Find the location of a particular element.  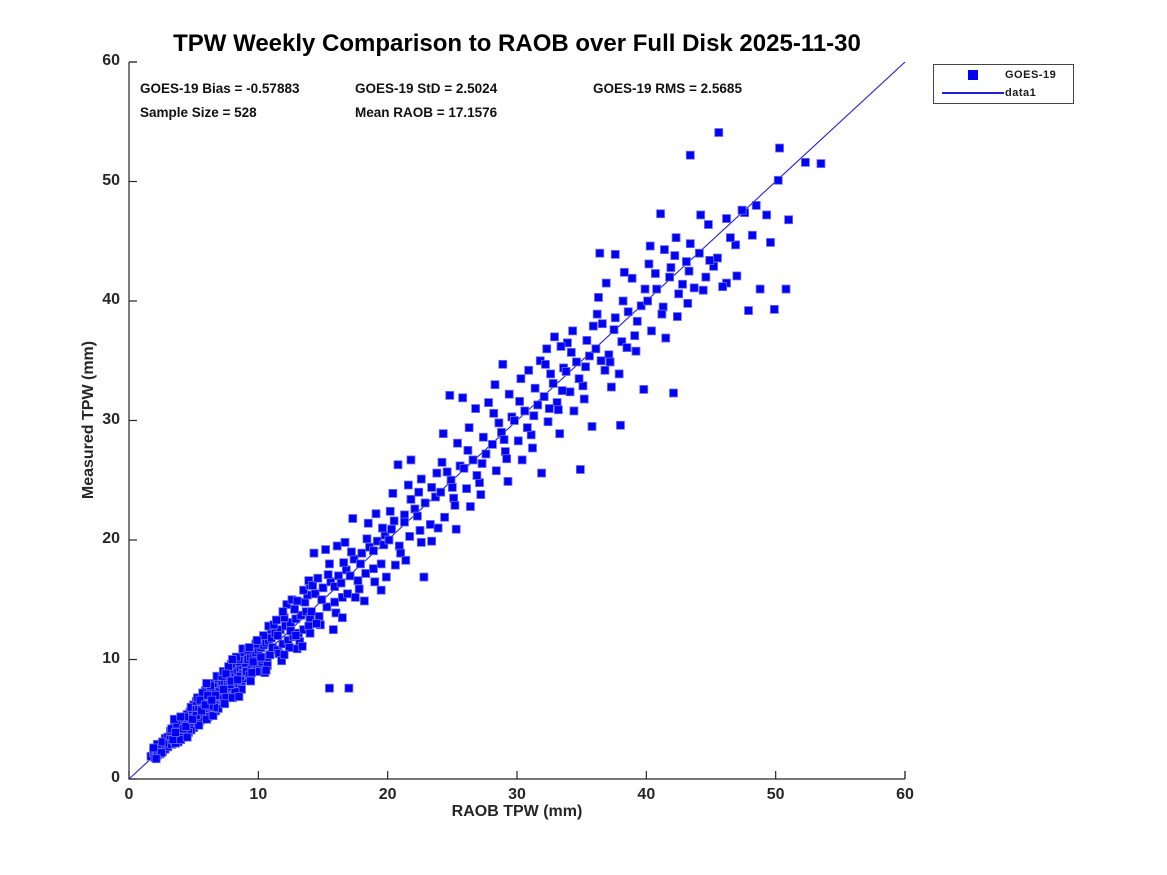

y-tick-label: 50 is located at coordinates (111, 180).